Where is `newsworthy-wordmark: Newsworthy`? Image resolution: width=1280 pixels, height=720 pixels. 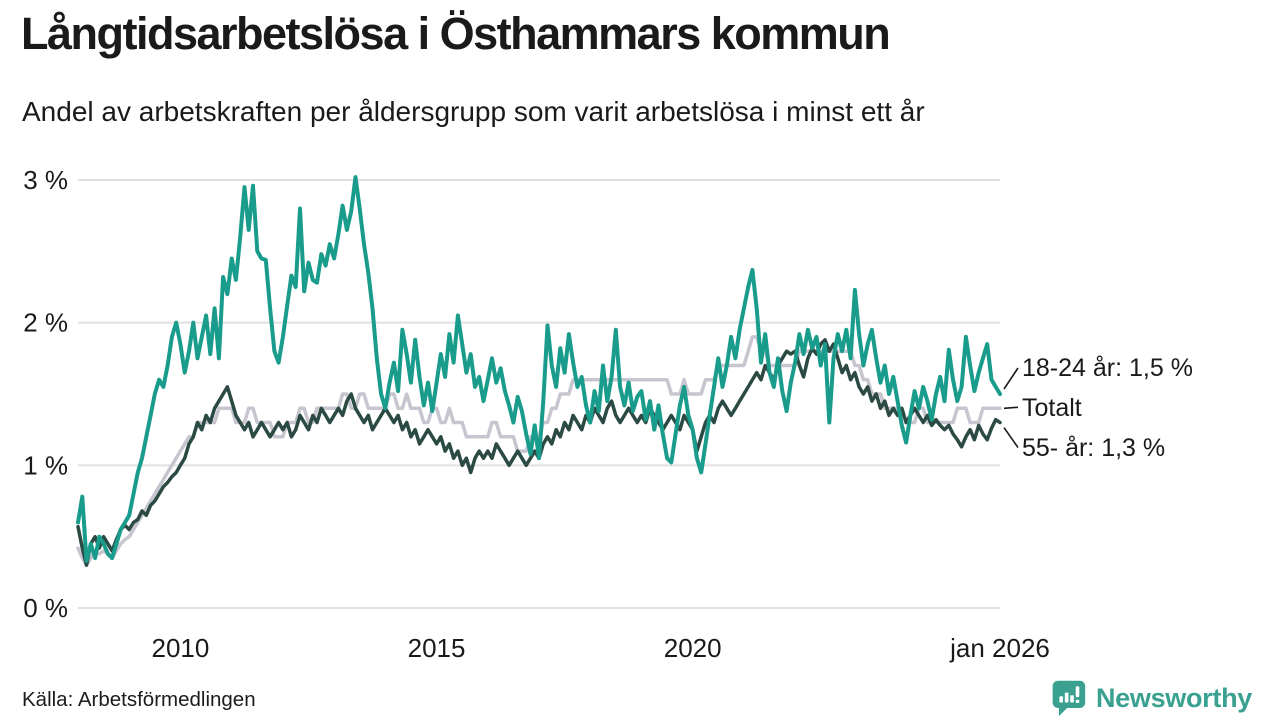
newsworthy-wordmark: Newsworthy is located at coordinates (1173, 697).